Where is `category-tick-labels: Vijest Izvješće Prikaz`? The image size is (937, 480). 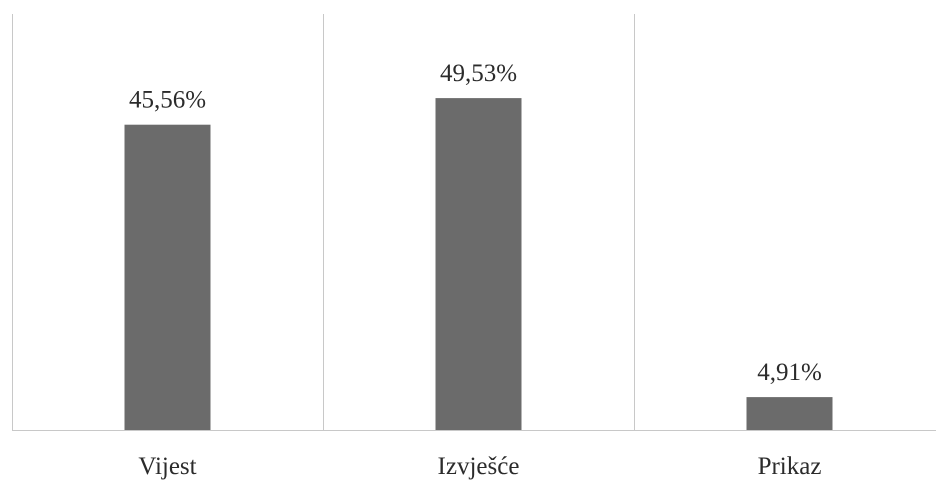
category-tick-labels: Vijest Izvješće Prikaz is located at coordinates (479, 466).